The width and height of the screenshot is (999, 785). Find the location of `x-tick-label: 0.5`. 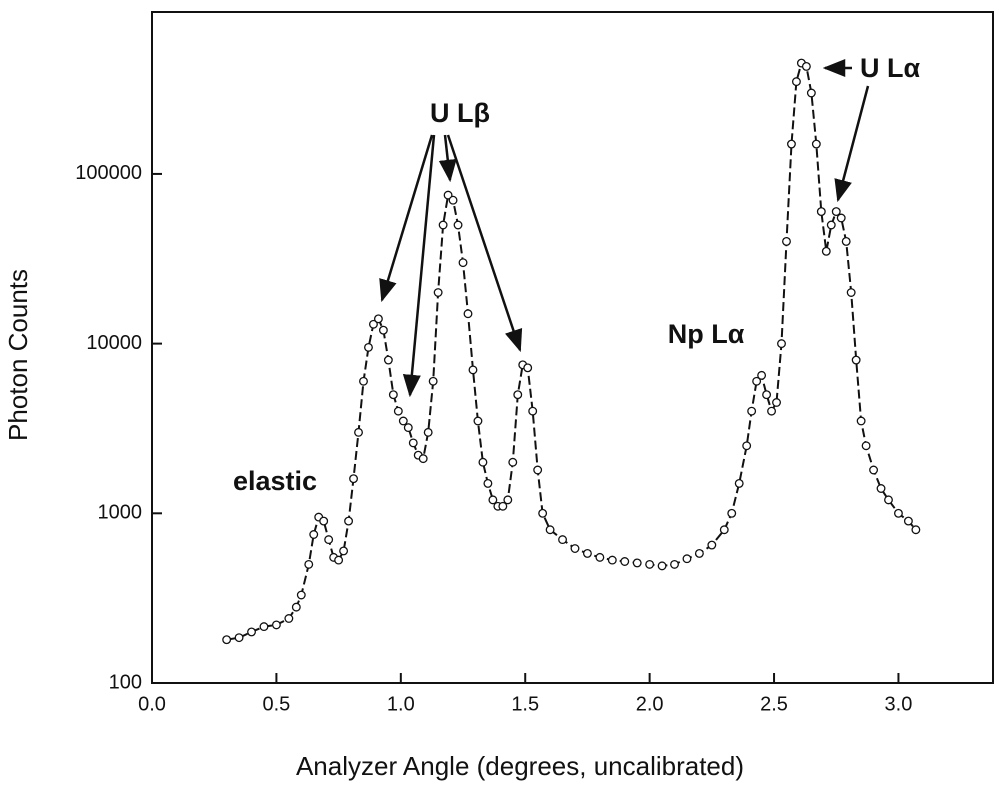

x-tick-label: 0.5 is located at coordinates (277, 704).